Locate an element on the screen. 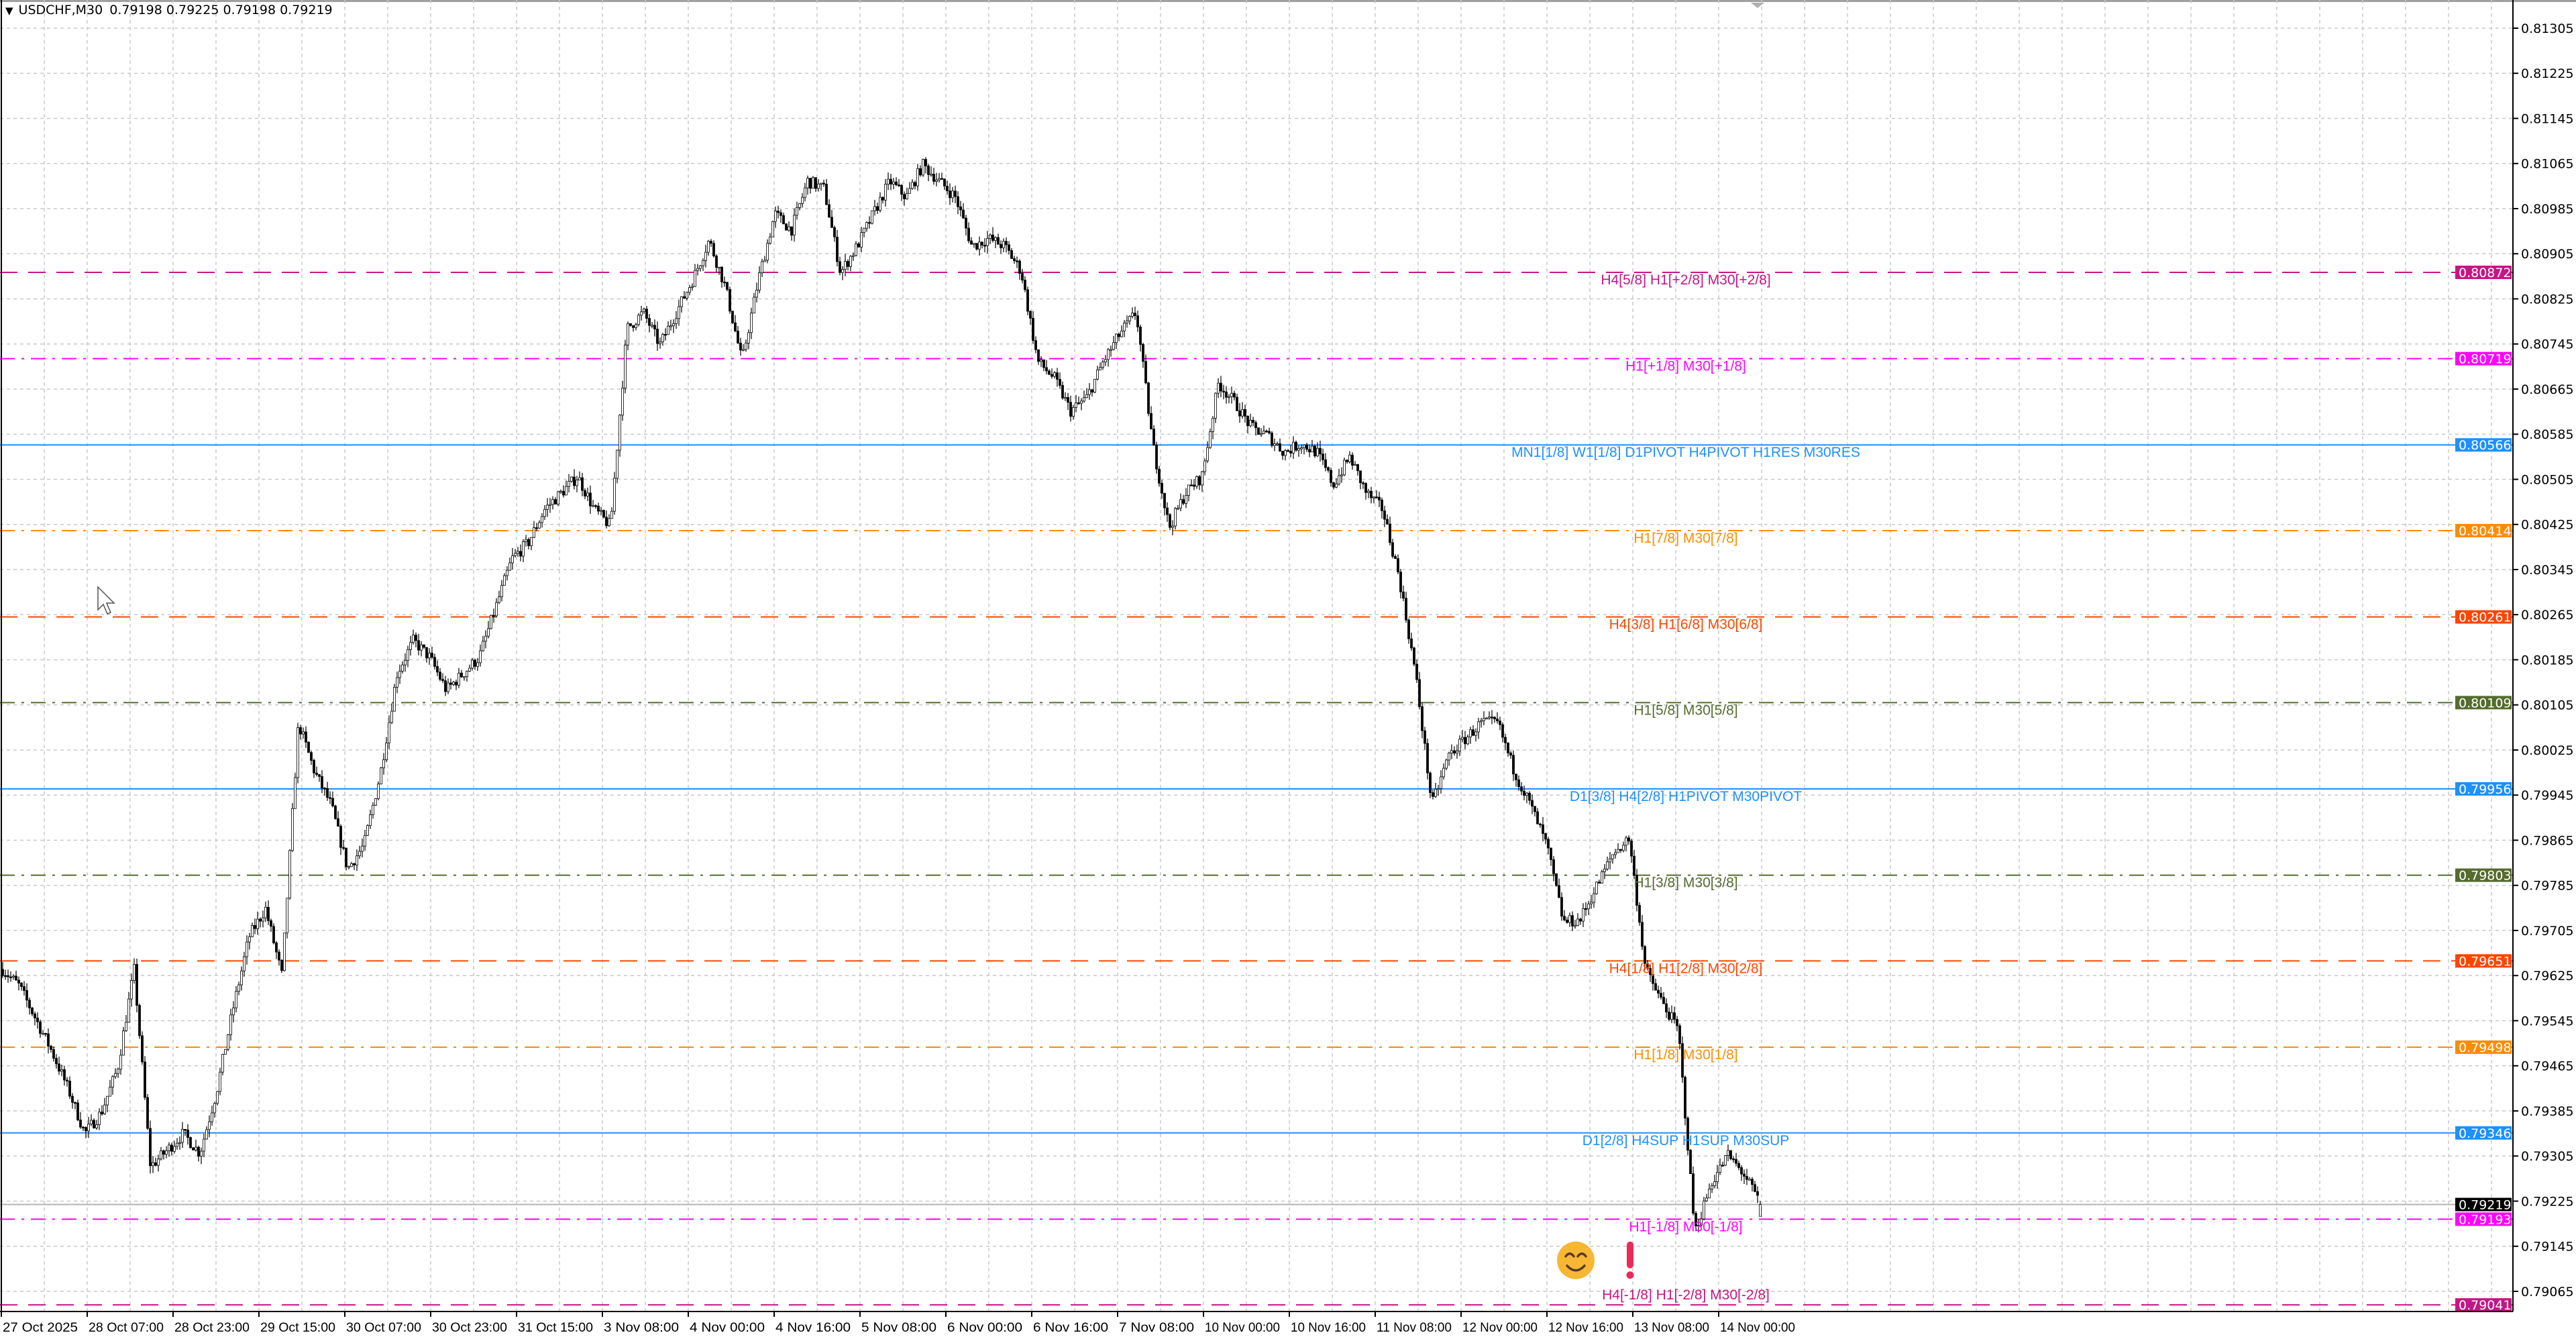  level-label: H1[7/8] M30[7/8] is located at coordinates (1685, 538).